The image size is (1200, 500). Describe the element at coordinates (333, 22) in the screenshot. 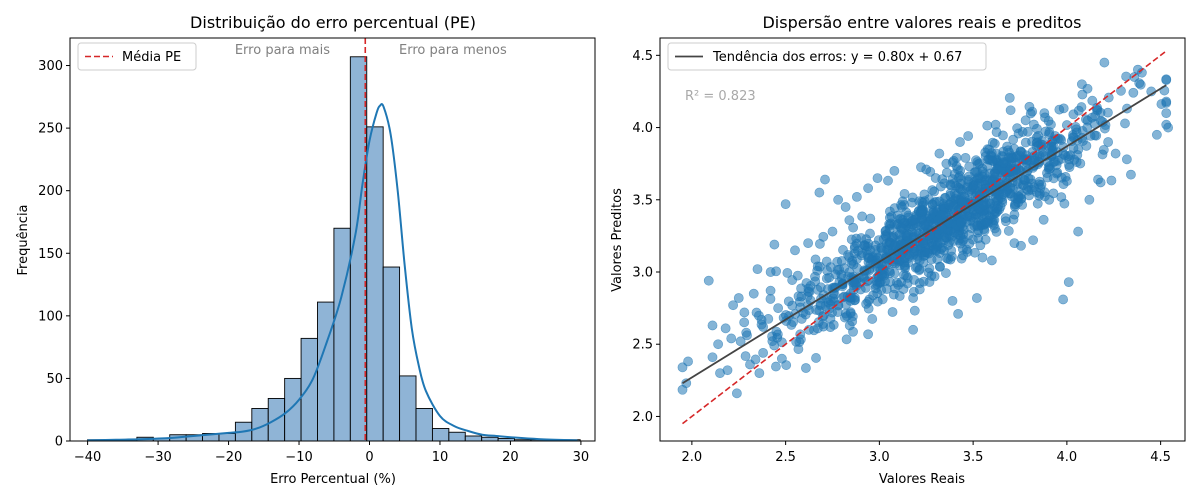

I see `left-chart-title: Distribuição do erro percentual (PE)` at that location.